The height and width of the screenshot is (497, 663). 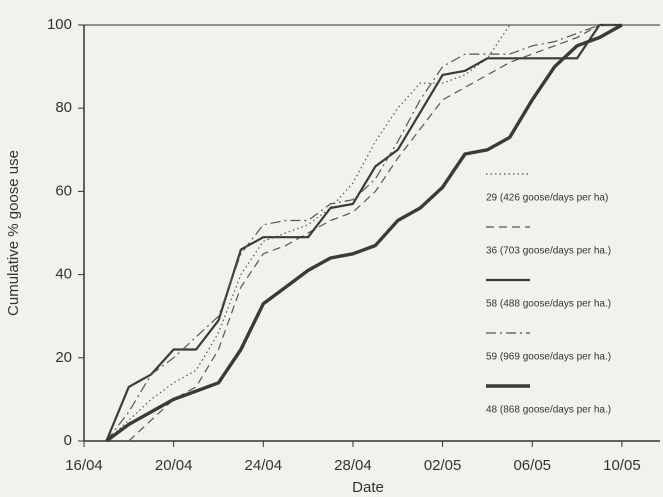 I want to click on x-axis-label: Date, so click(x=368, y=487).